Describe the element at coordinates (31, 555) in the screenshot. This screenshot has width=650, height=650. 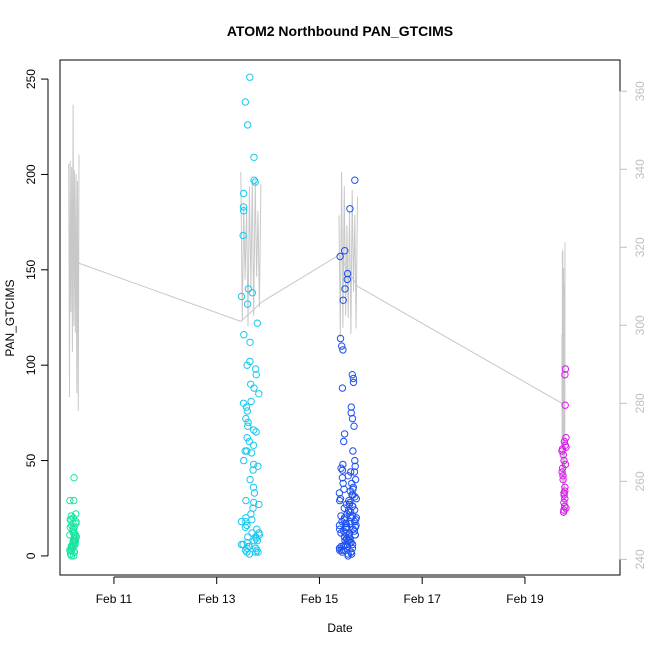
I see `y-tick-label: 0` at that location.